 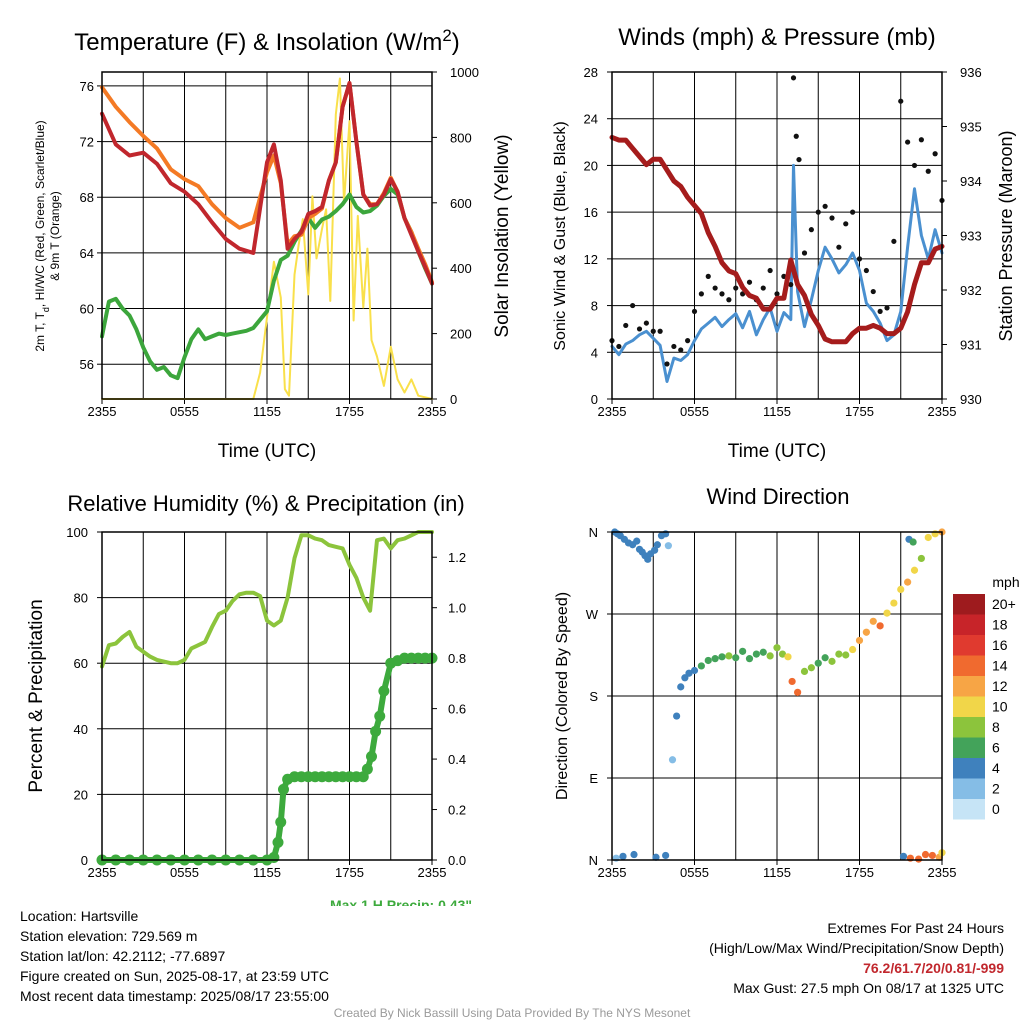 What do you see at coordinates (87, 253) in the screenshot?
I see `y-tick-label: 64` at bounding box center [87, 253].